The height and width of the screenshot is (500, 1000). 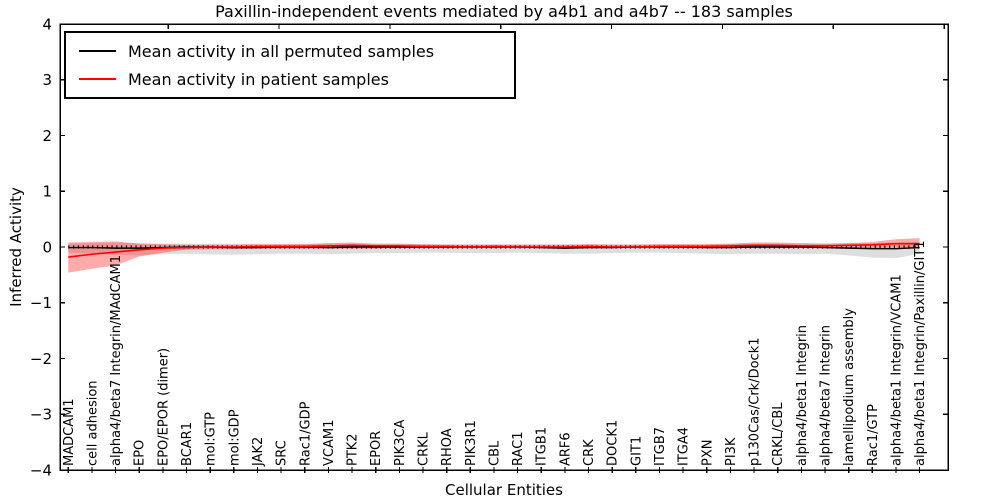 I want to click on x-tick-label: CRK, so click(x=589, y=452).